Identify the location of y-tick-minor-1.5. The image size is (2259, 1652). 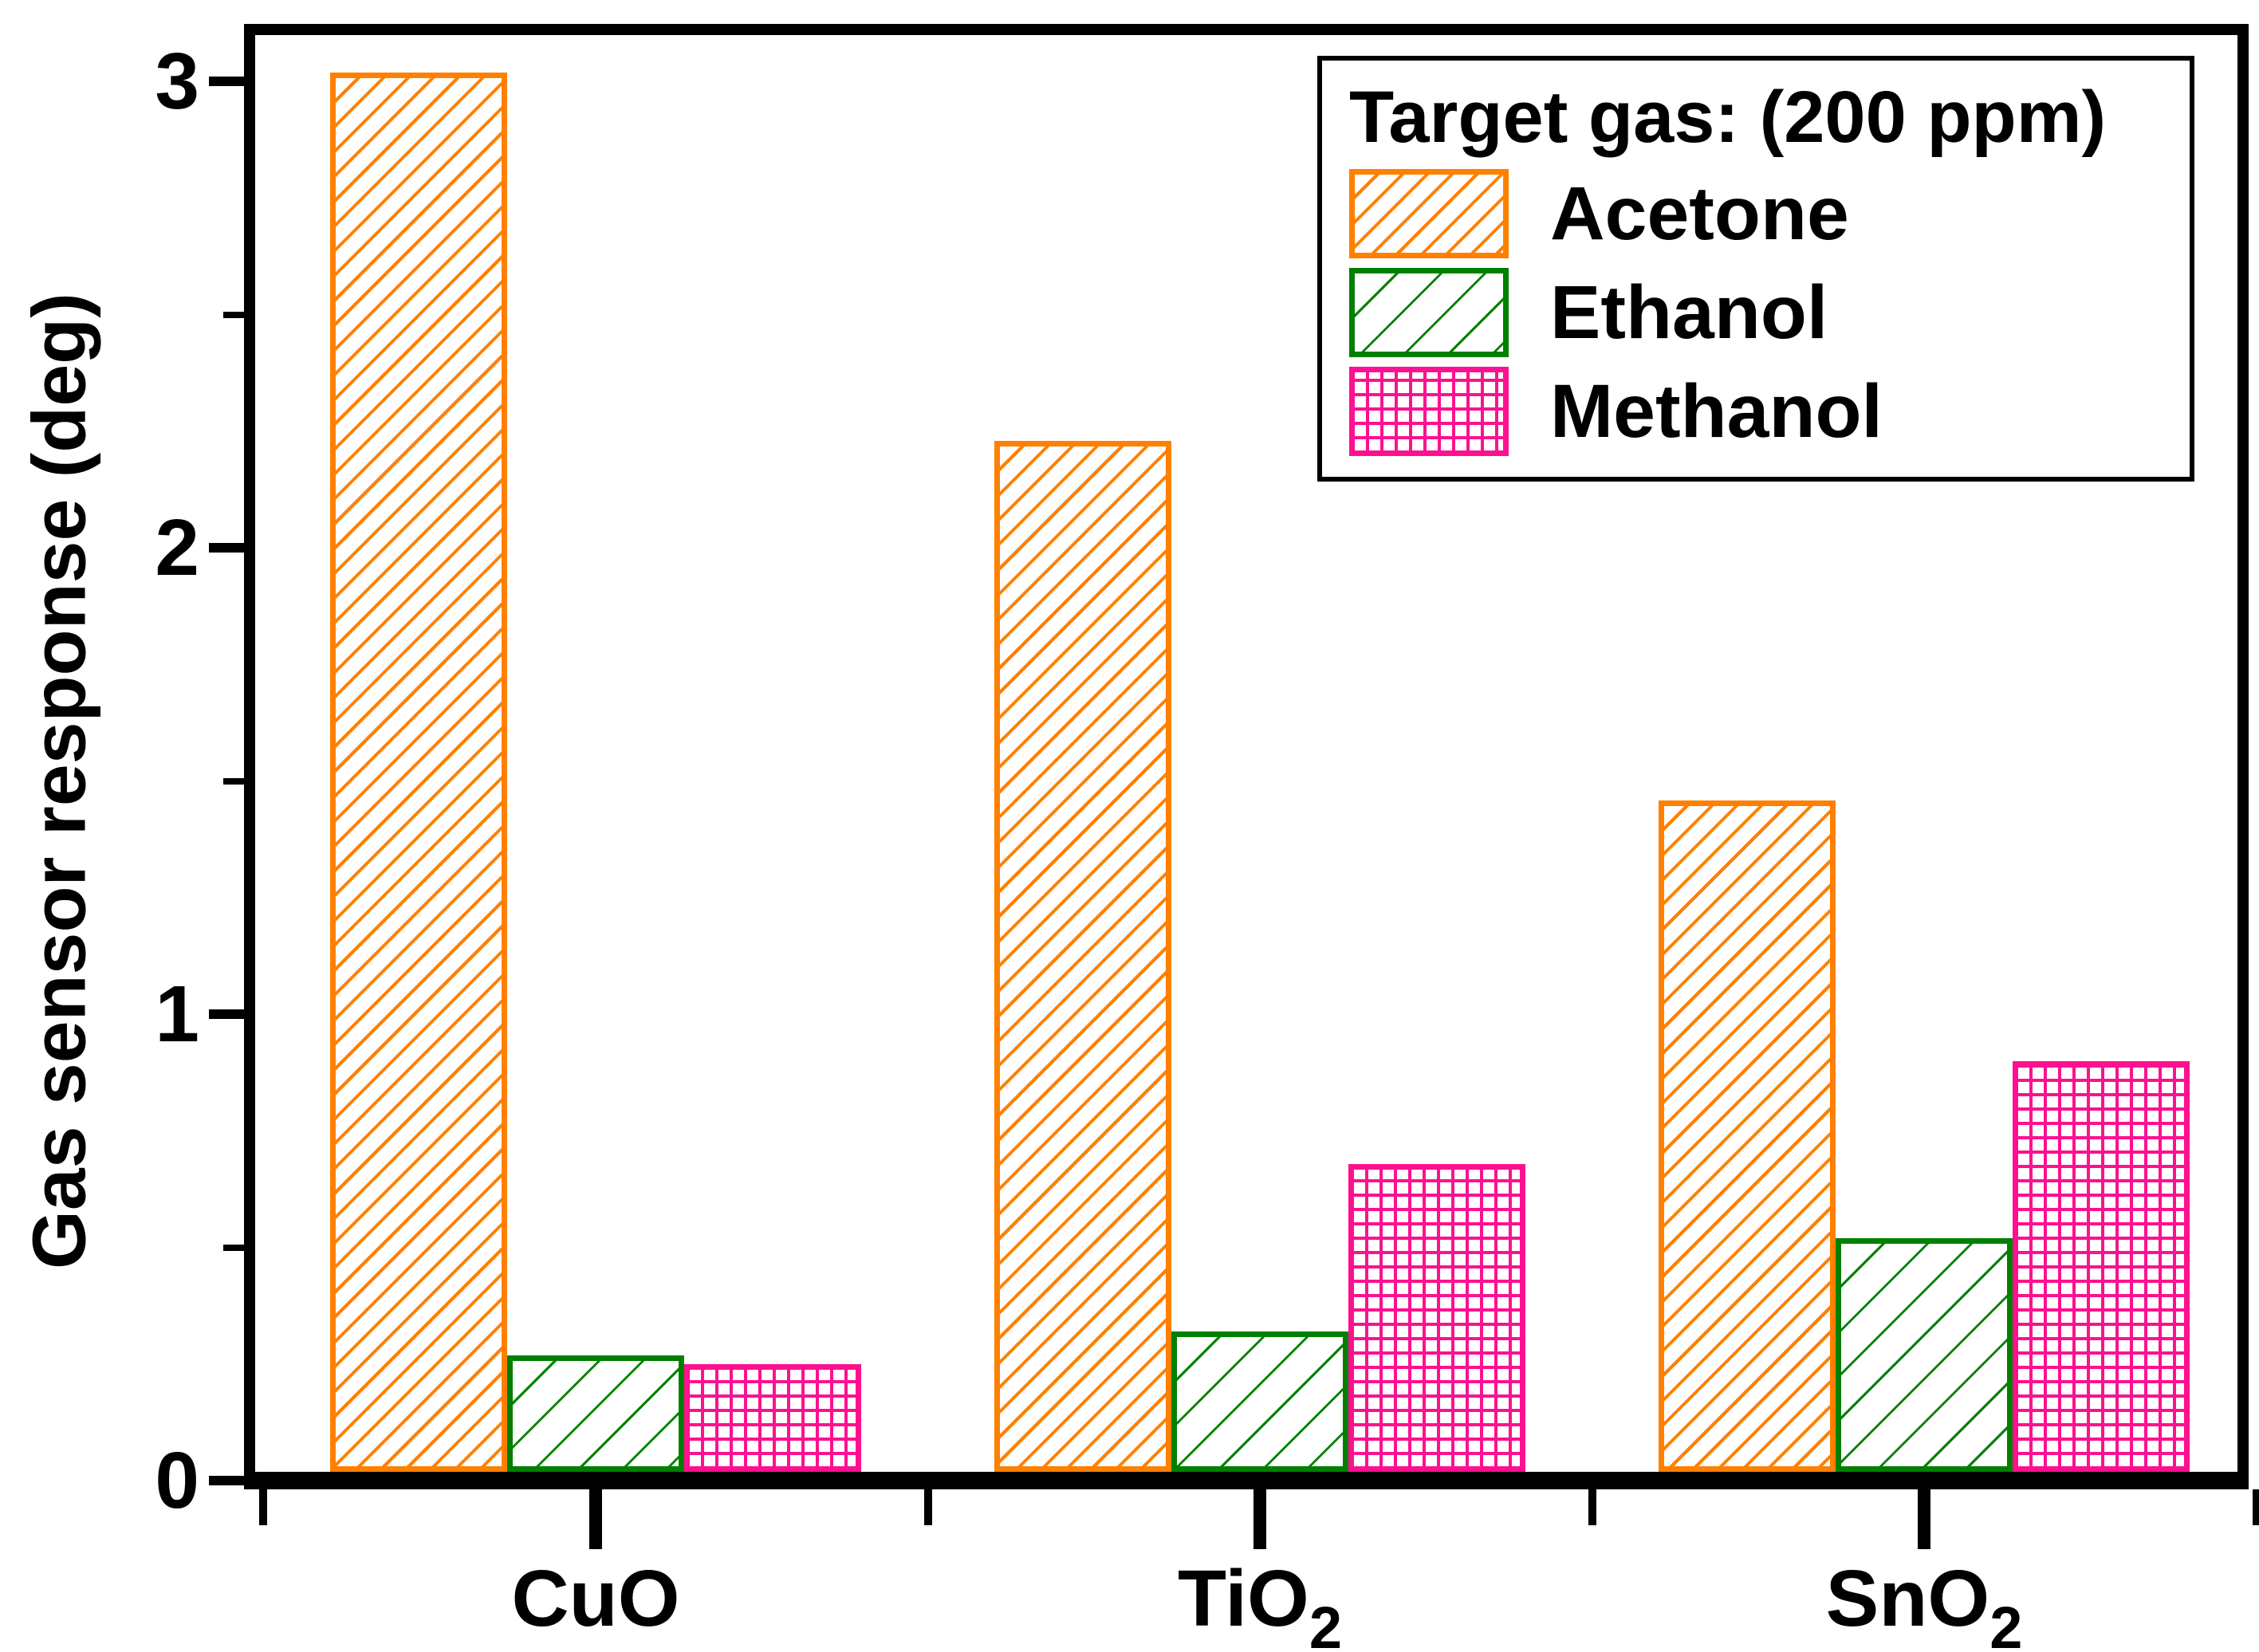
(233, 781).